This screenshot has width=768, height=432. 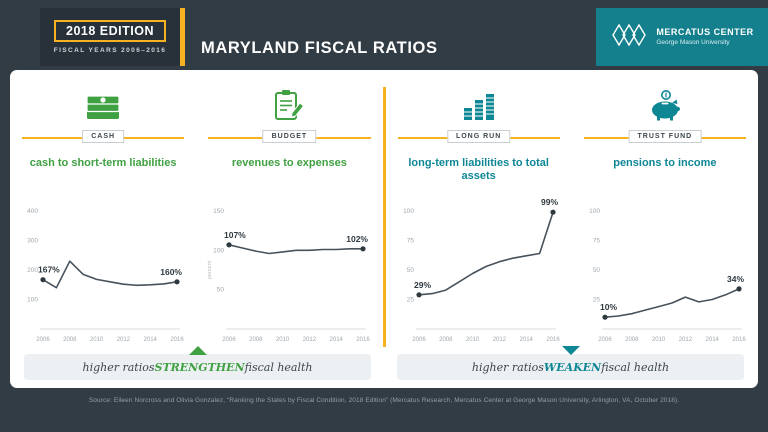 What do you see at coordinates (32, 211) in the screenshot?
I see `svg-text: 400` at bounding box center [32, 211].